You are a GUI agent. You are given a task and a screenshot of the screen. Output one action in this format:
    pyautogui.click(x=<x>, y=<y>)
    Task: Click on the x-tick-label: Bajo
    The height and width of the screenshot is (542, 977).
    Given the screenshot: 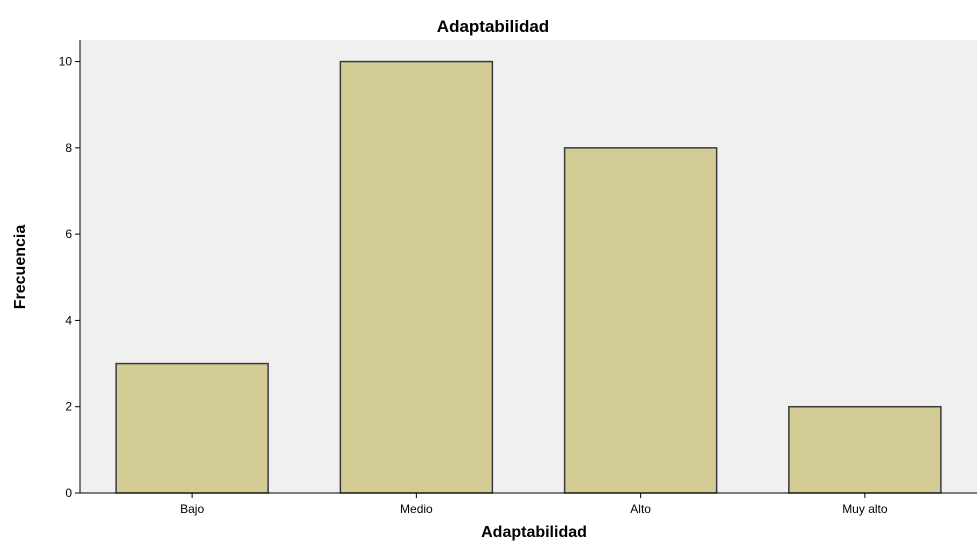 What is the action you would take?
    pyautogui.click(x=192, y=509)
    